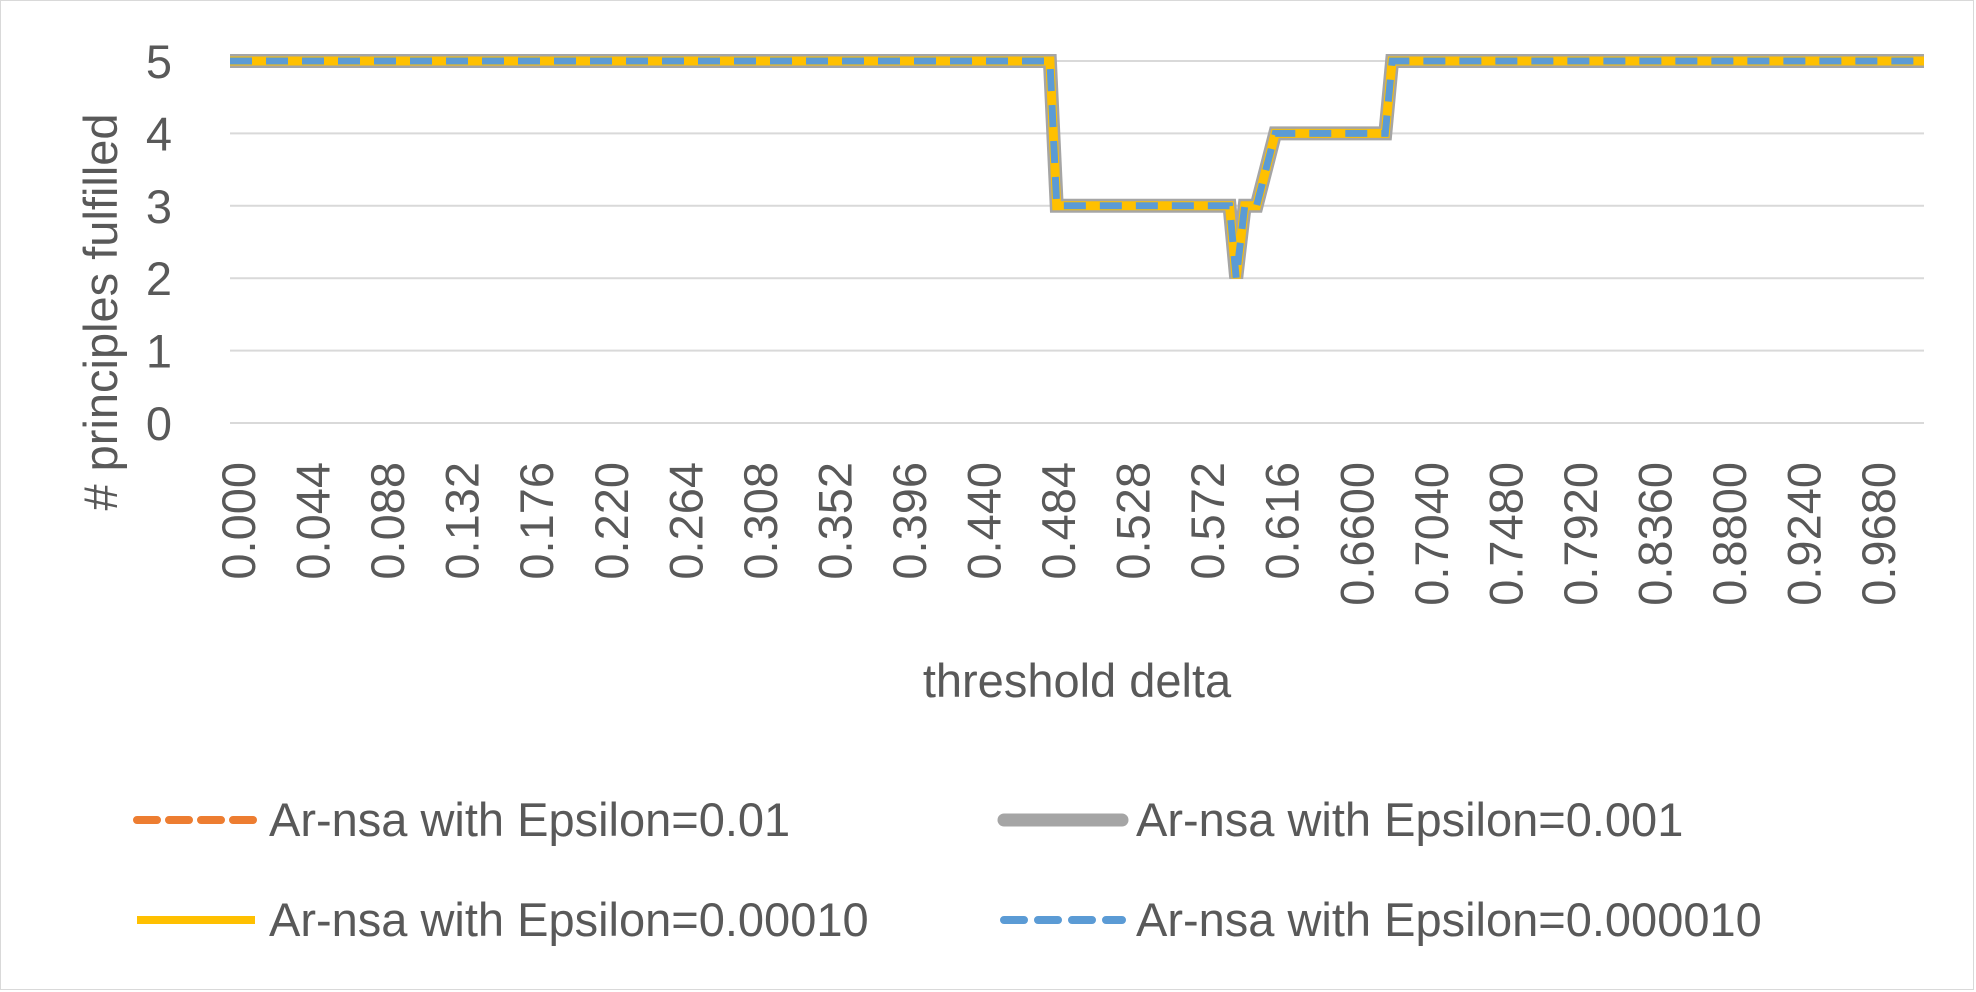 This screenshot has width=1976, height=992. I want to click on x-tick-label: 0.7040, so click(1431, 534).